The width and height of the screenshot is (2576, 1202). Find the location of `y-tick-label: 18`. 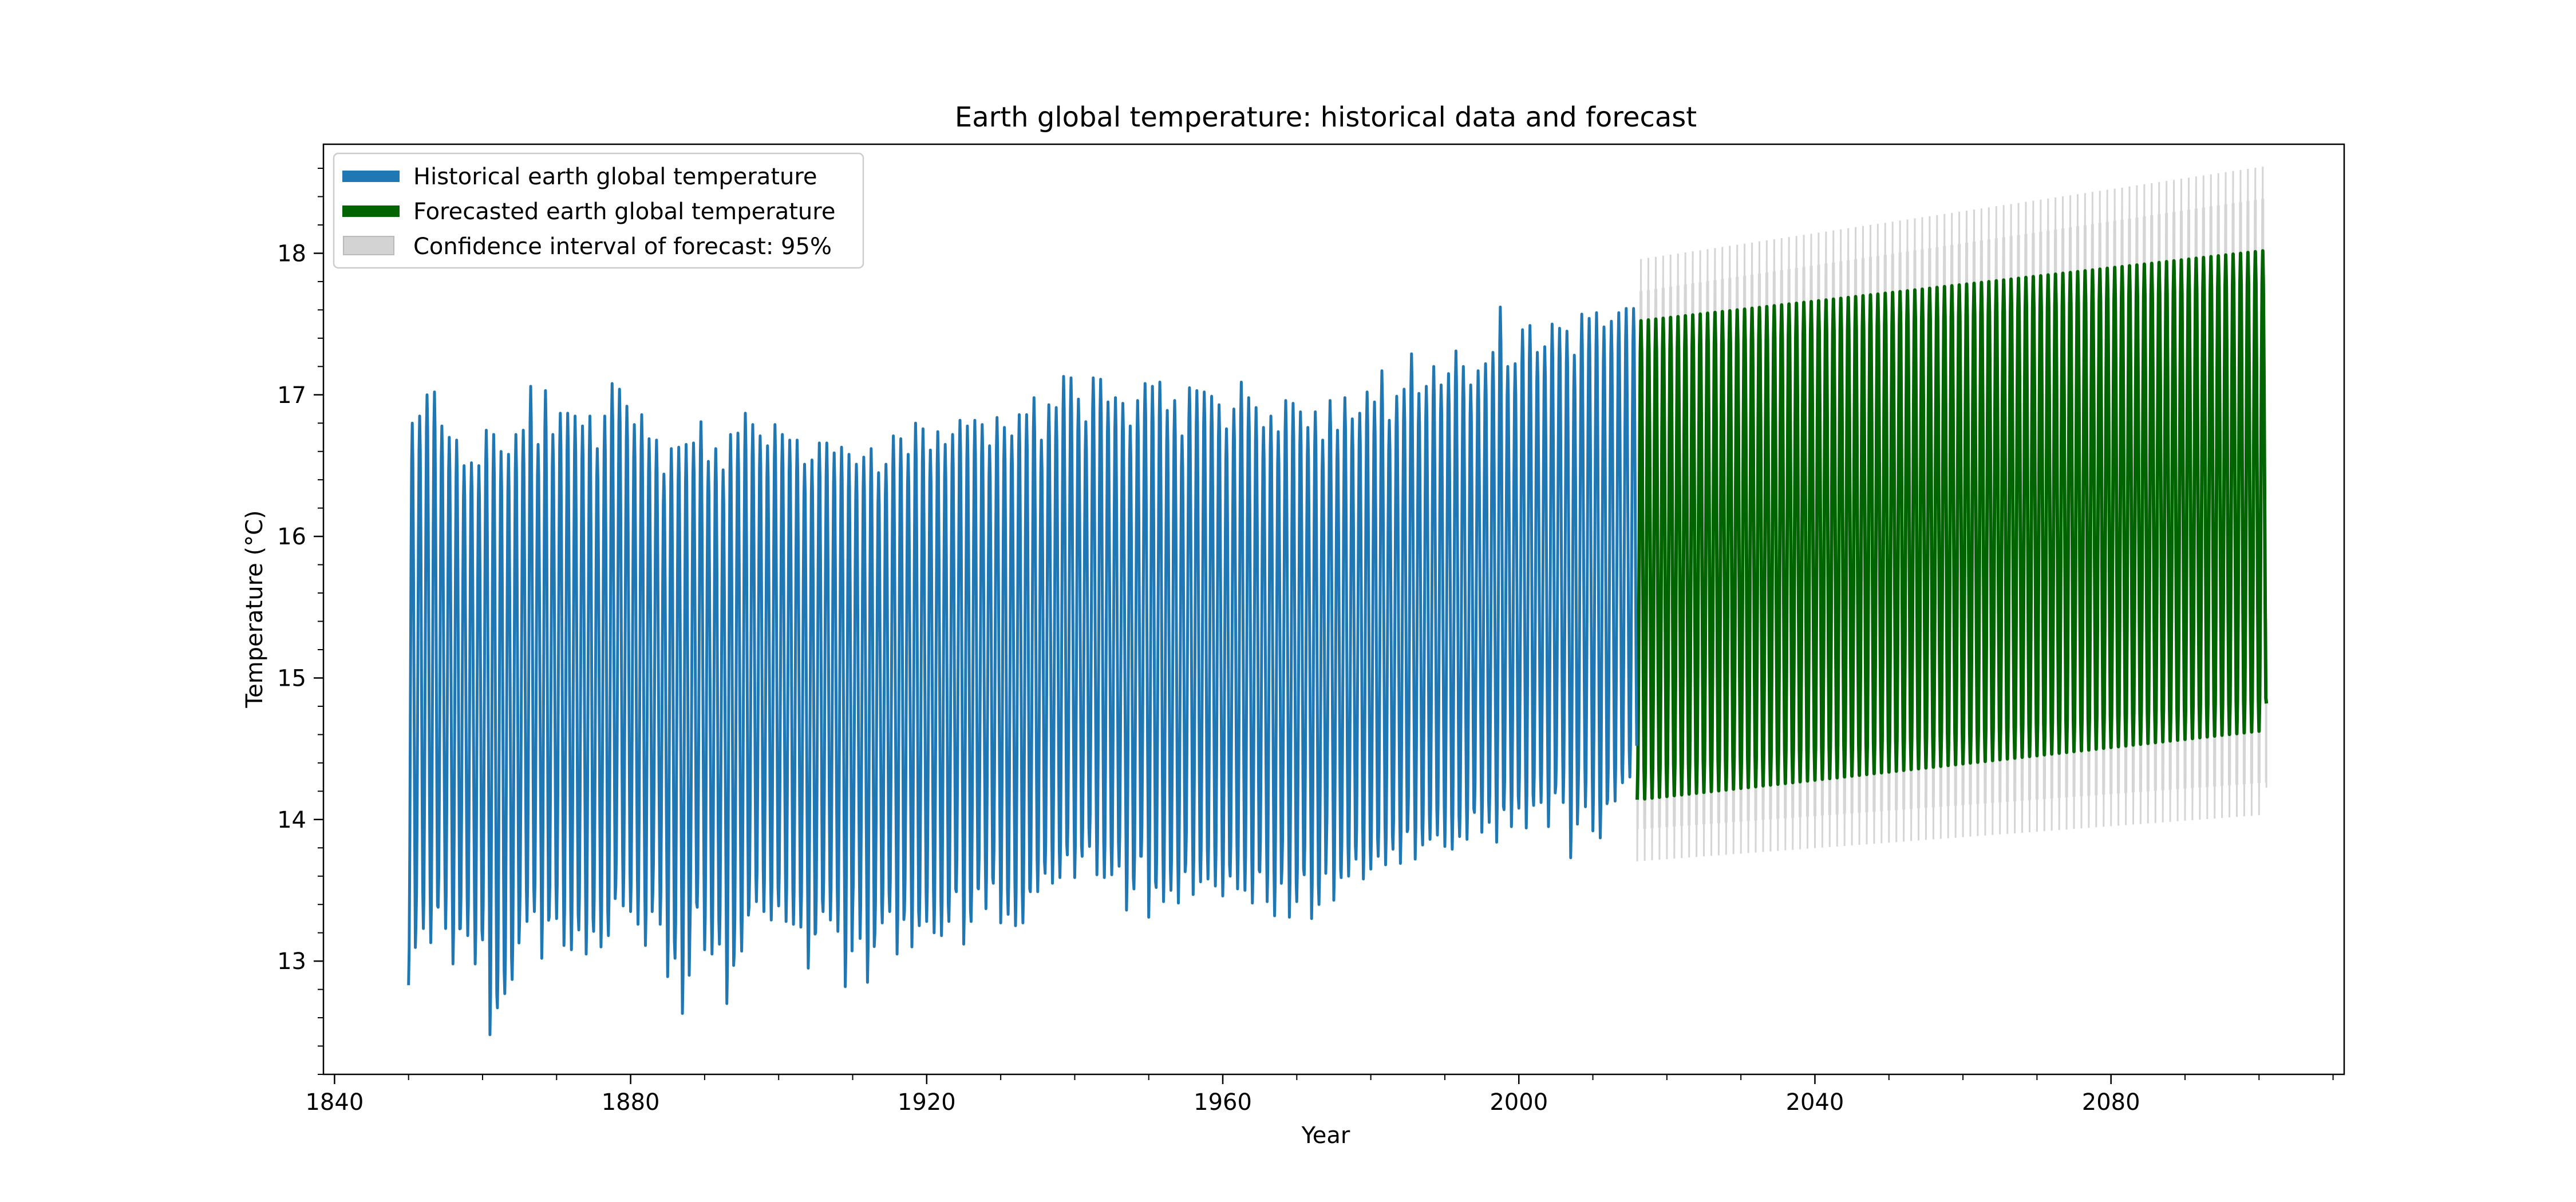

y-tick-label: 18 is located at coordinates (291, 254).